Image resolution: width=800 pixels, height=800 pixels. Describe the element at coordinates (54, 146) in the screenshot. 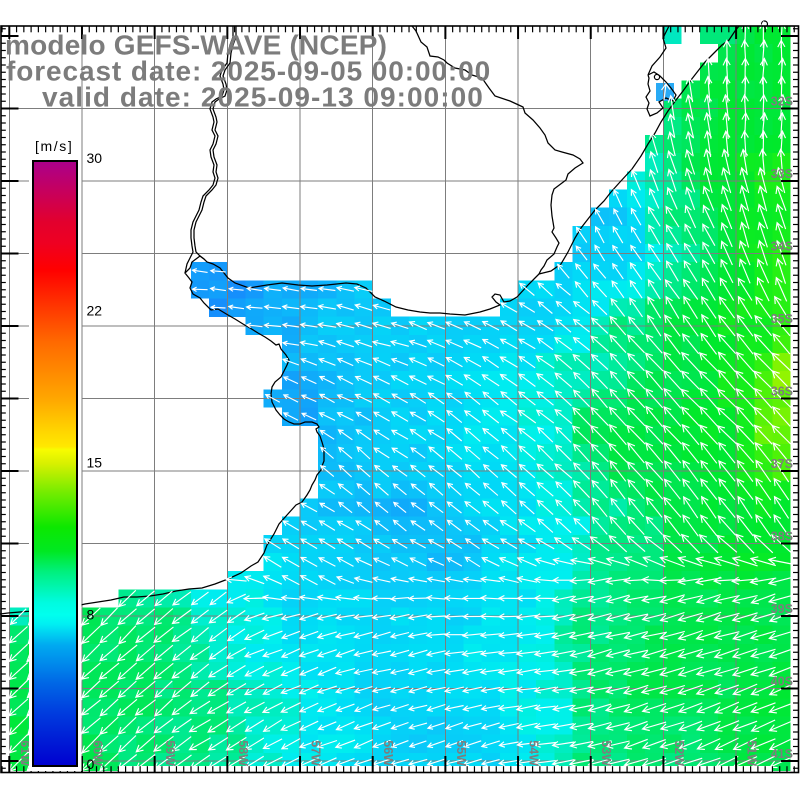

I see `svg-text: [m/s]` at that location.